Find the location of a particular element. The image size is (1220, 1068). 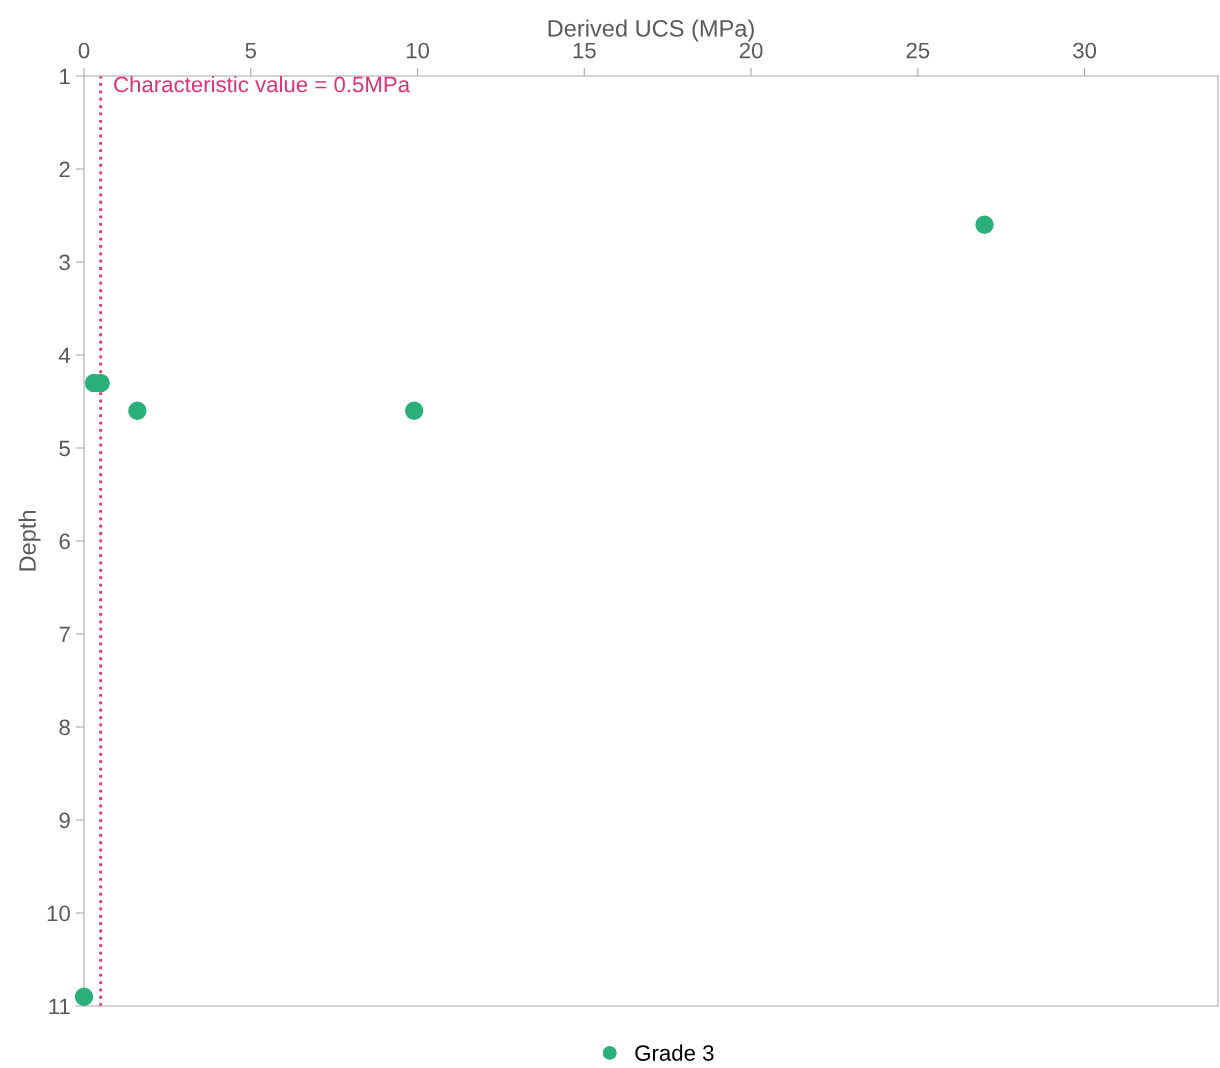

y-tick-label: 4 is located at coordinates (64, 355).